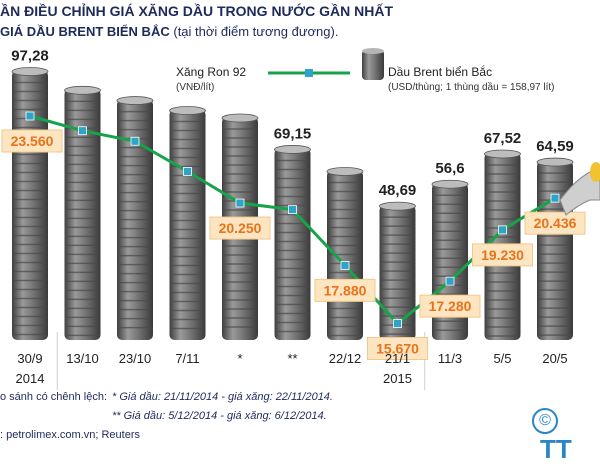  I want to click on gasoline-value-label: 15.670, so click(397, 349).